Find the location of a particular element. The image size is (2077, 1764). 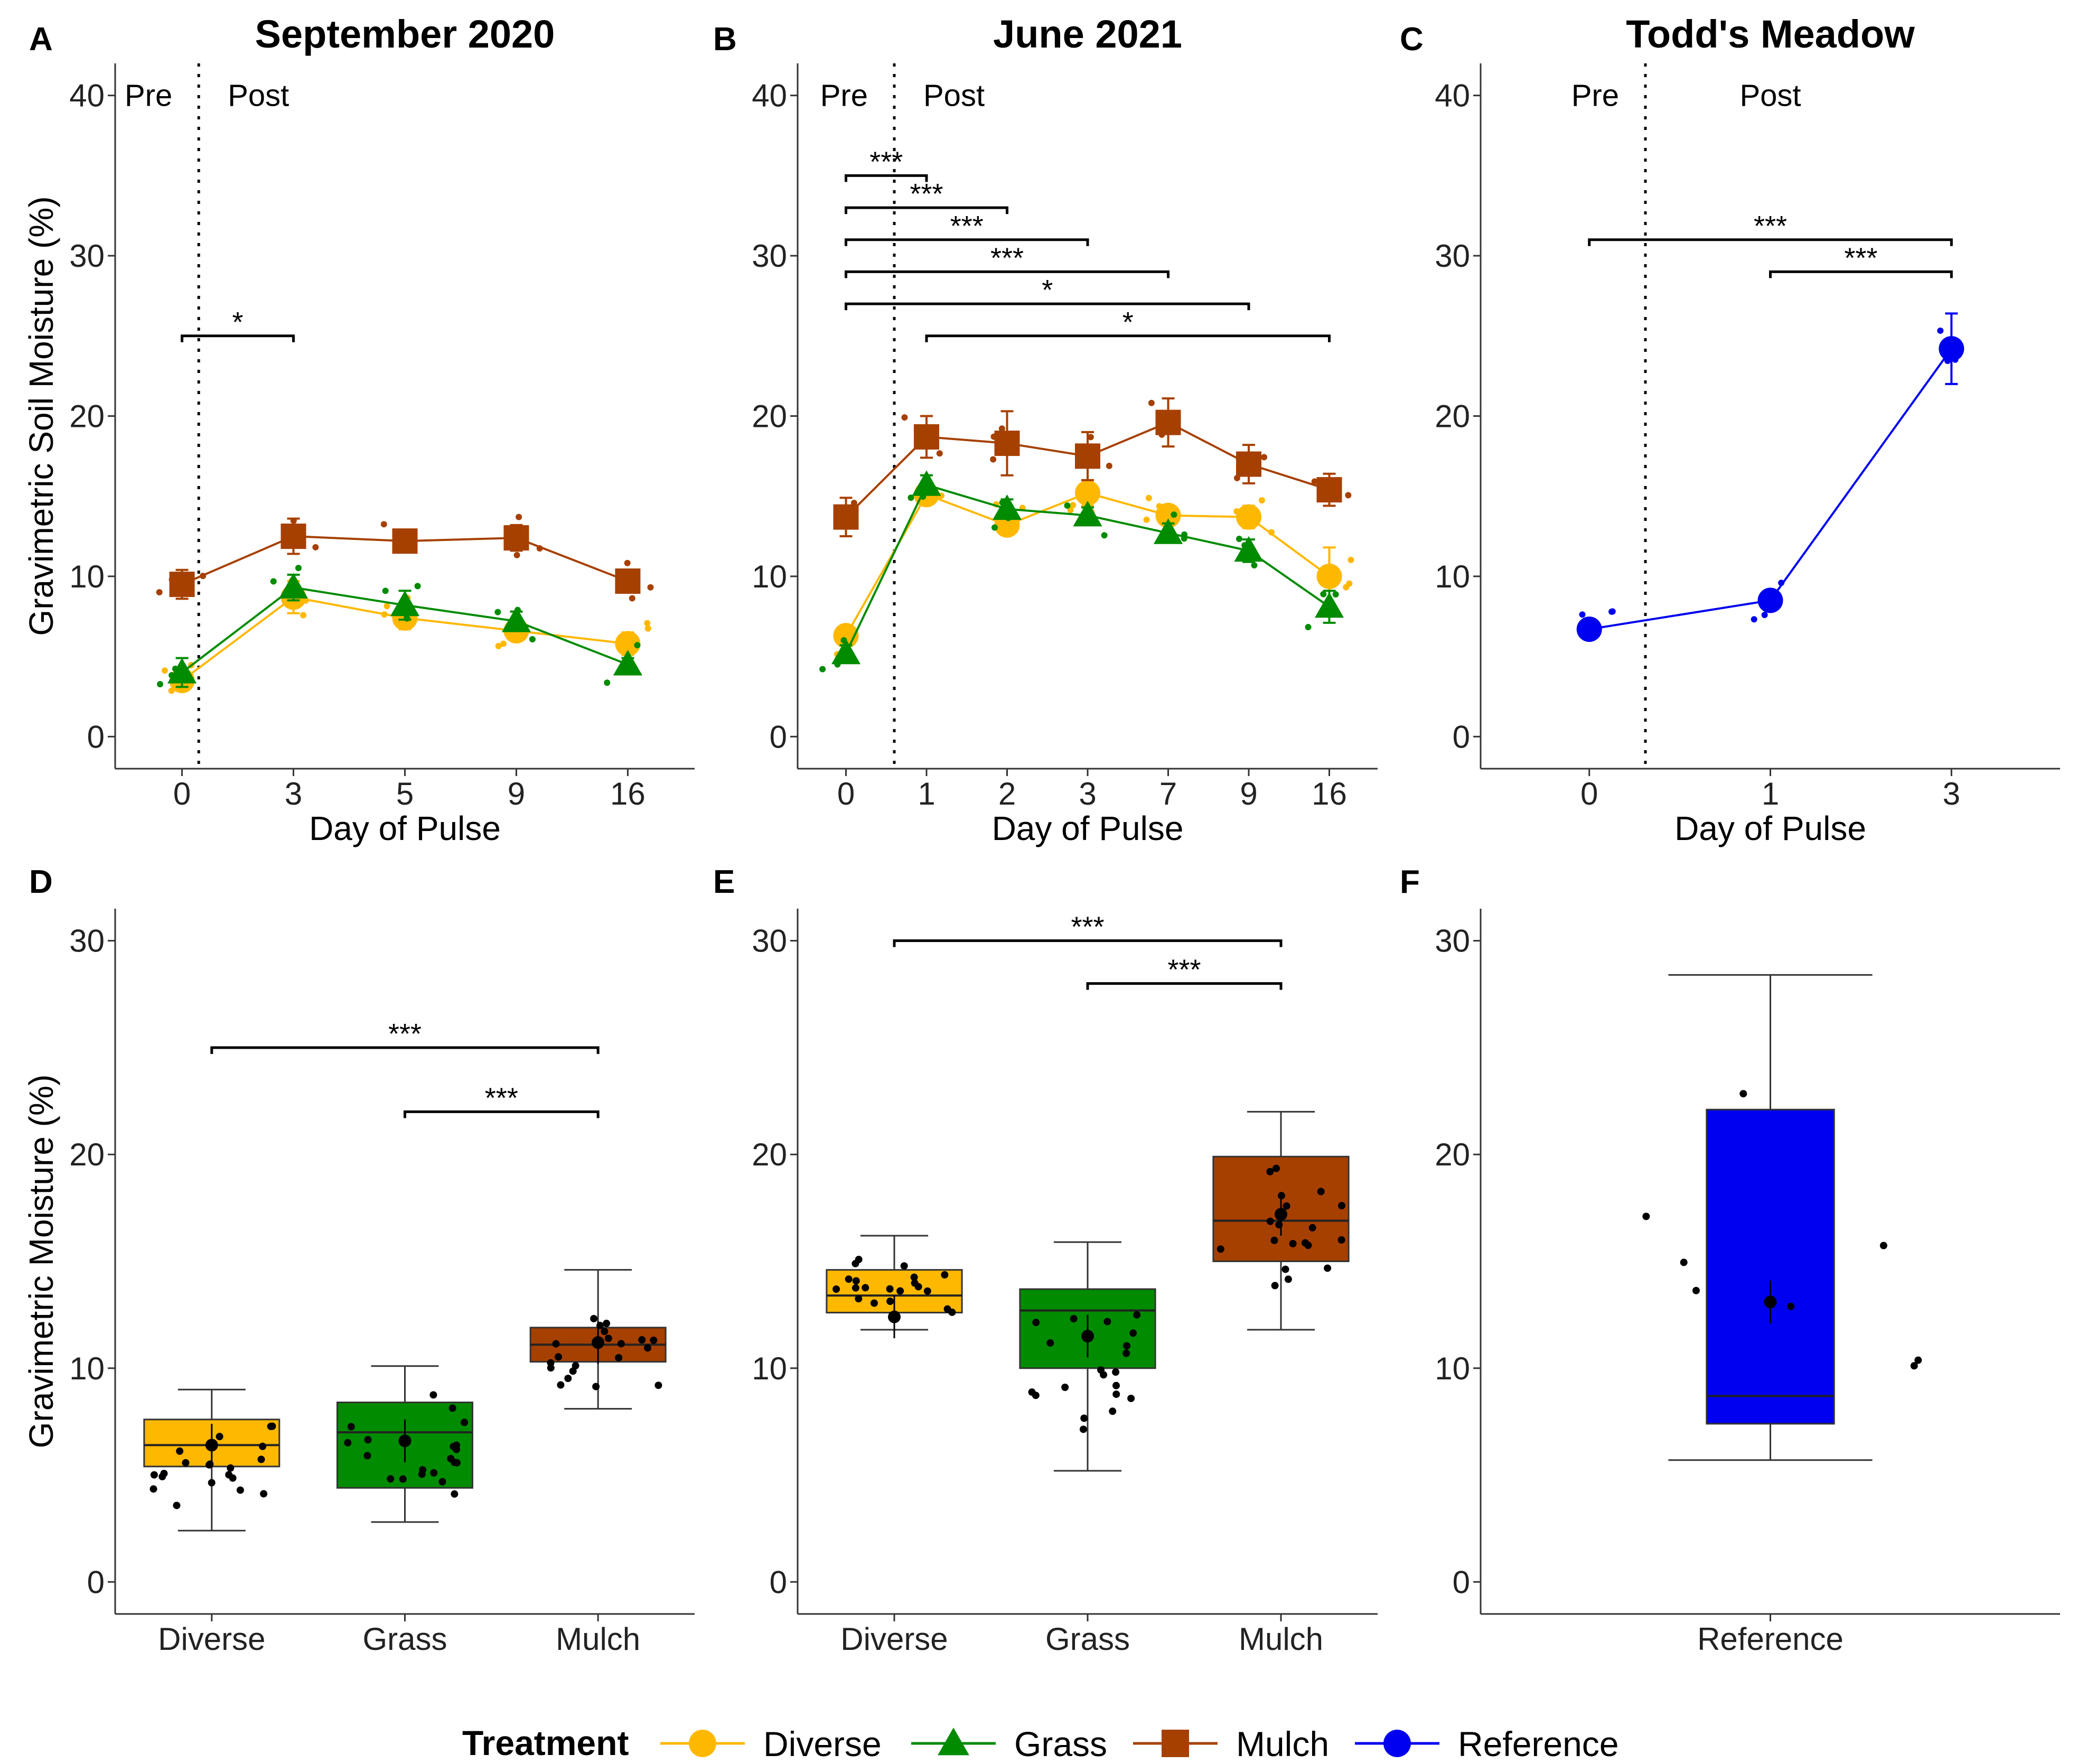

legend-label: Grass is located at coordinates (1061, 1743).